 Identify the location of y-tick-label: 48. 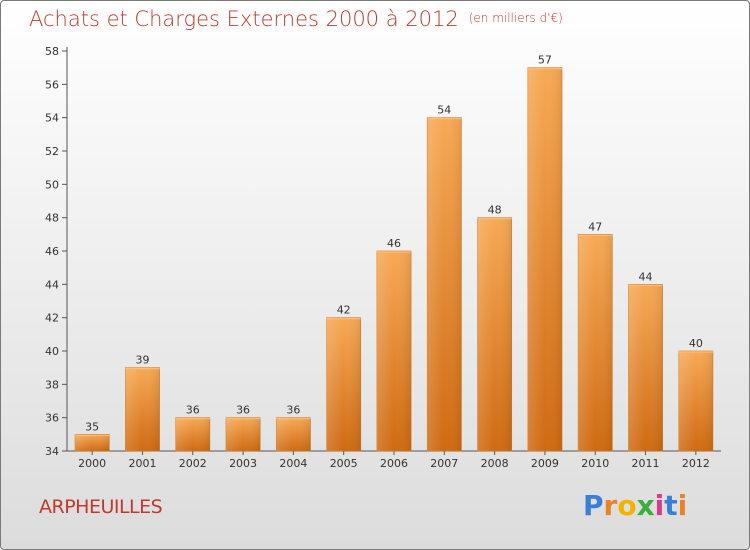
(52, 218).